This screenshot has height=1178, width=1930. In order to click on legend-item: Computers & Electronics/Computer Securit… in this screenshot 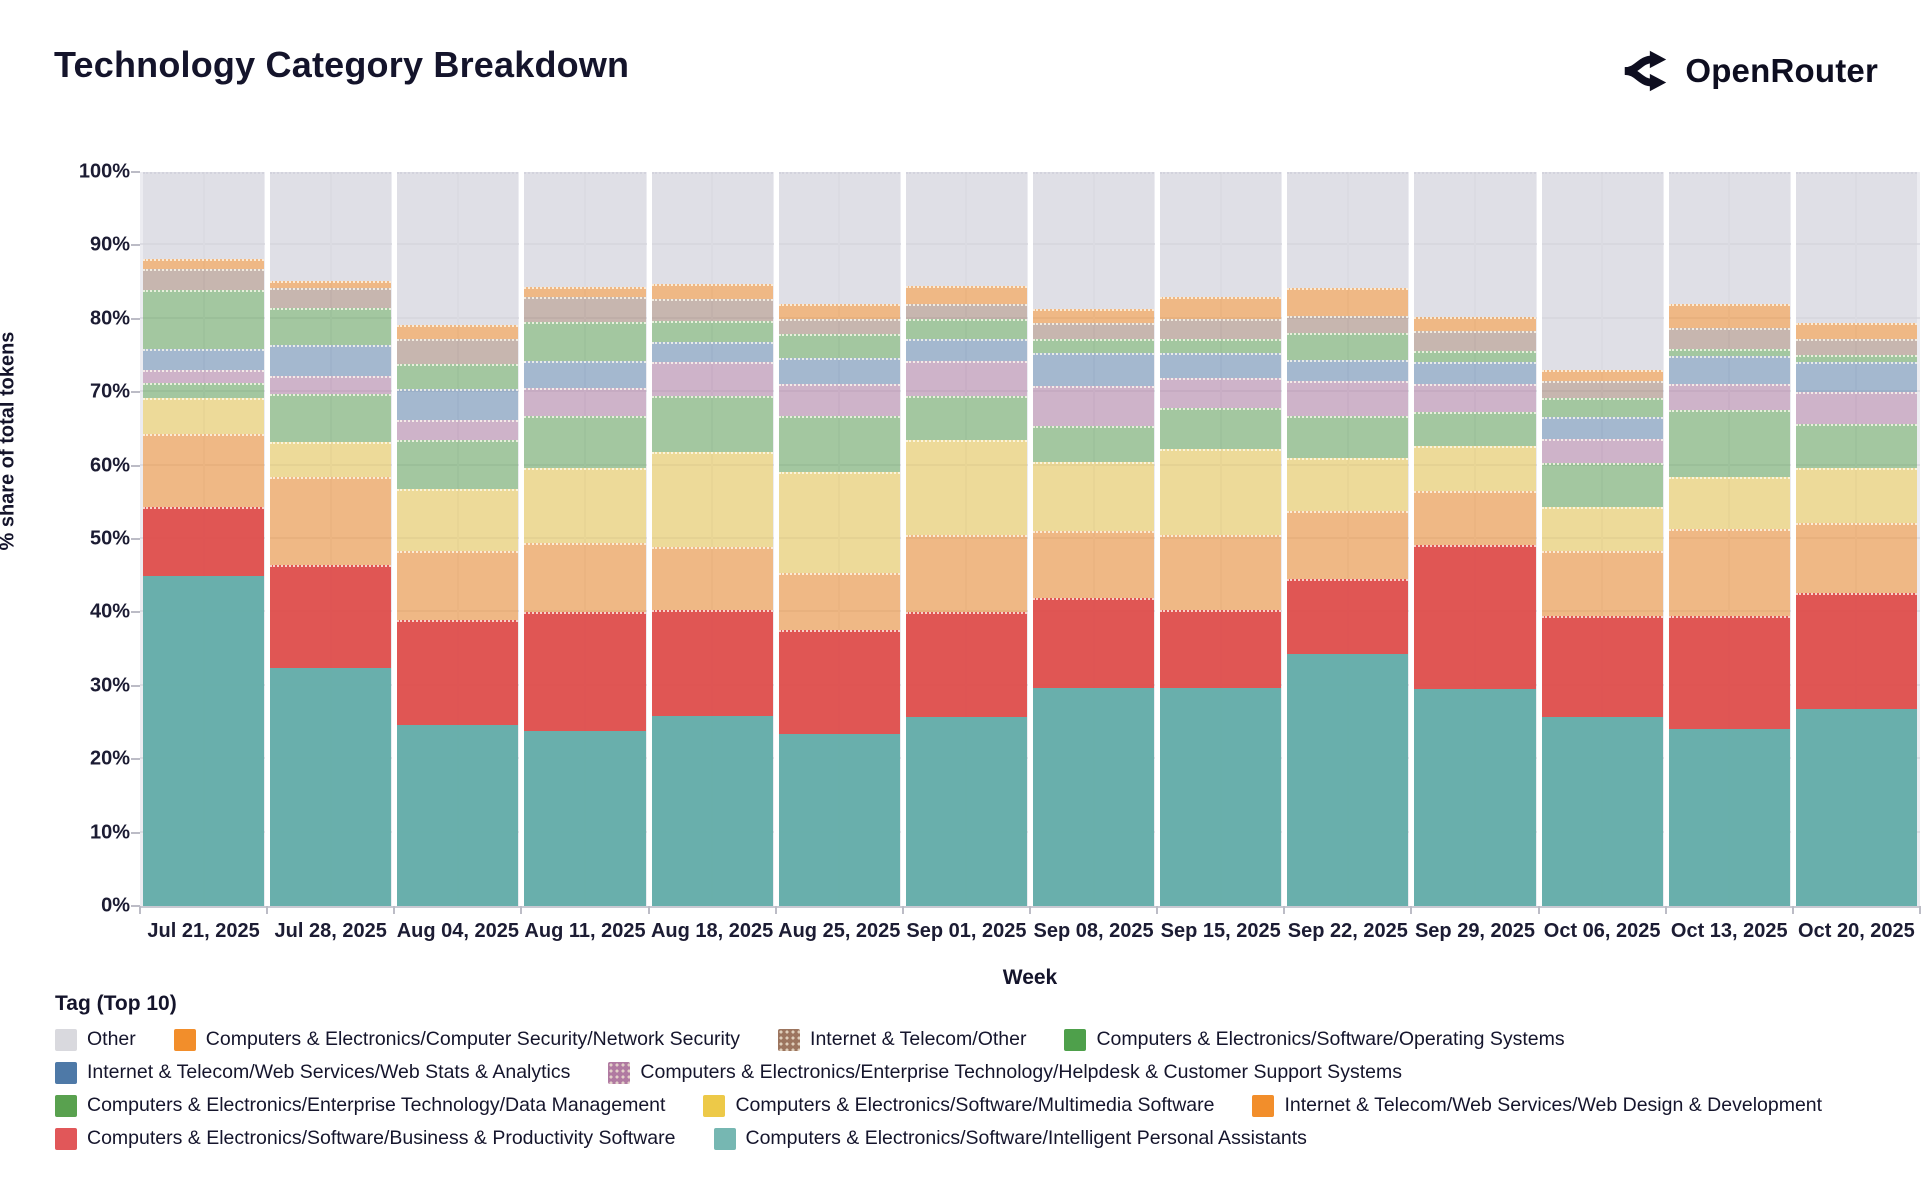, I will do `click(456, 1039)`.